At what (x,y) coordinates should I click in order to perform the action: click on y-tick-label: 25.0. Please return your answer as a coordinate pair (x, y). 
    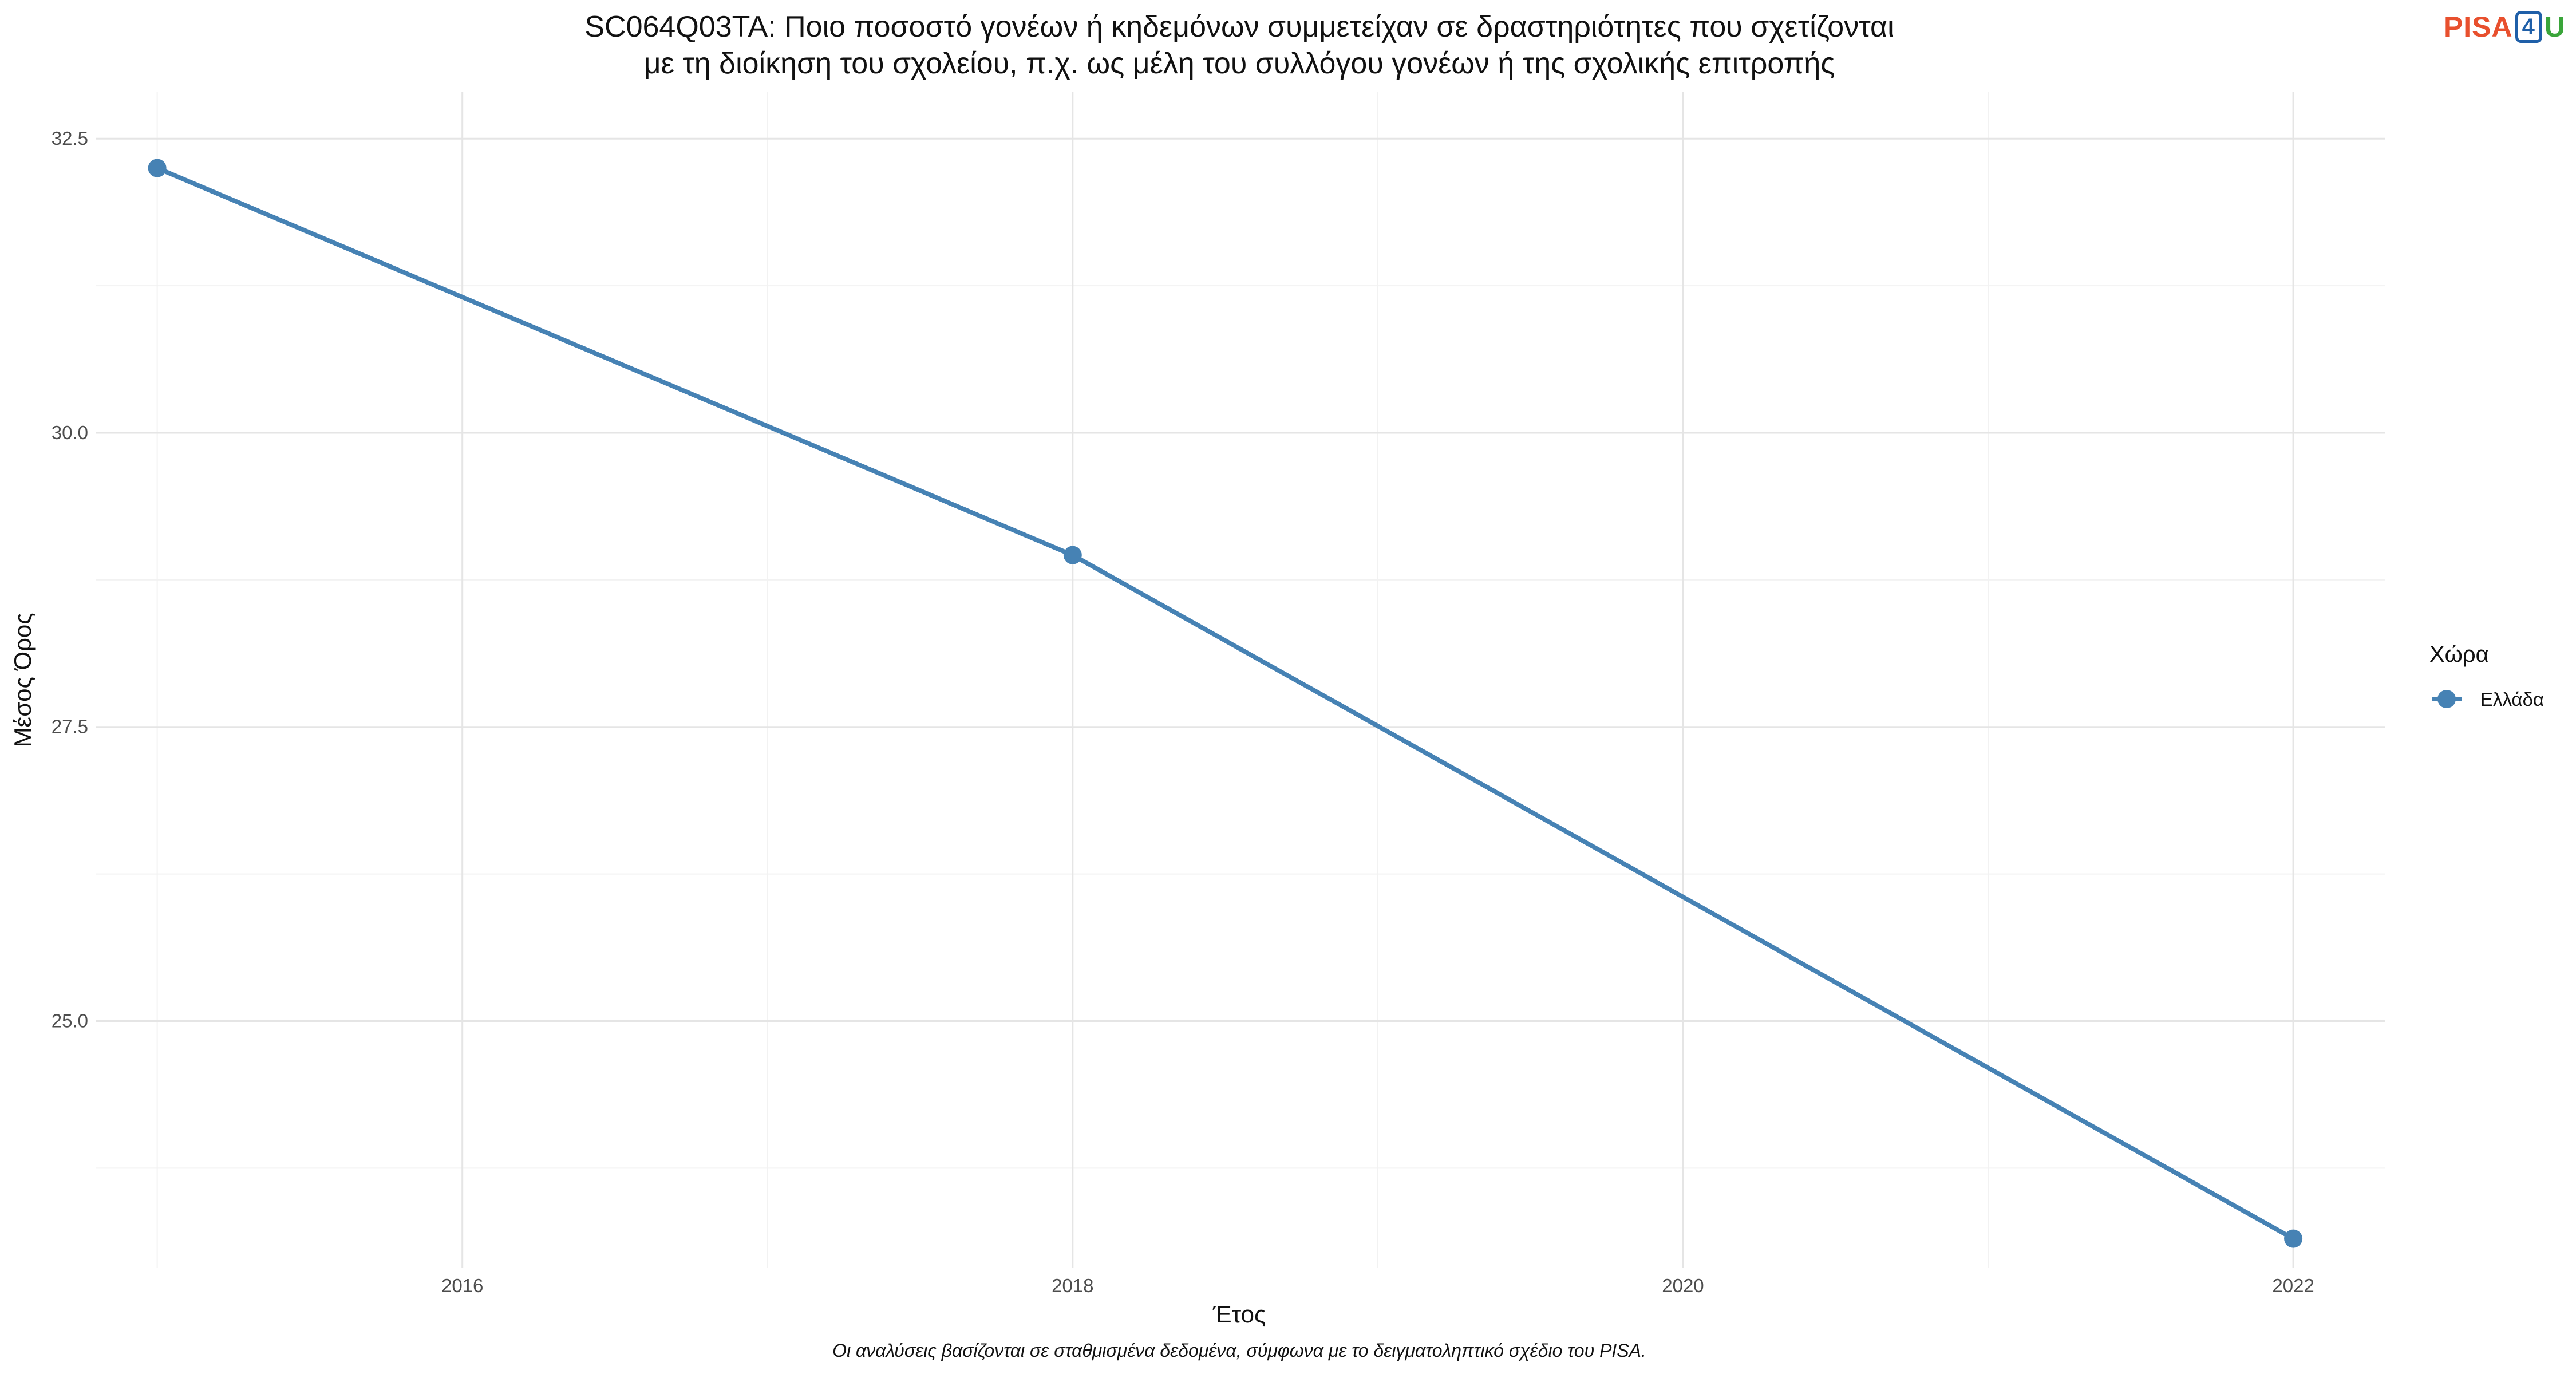
    Looking at the image, I should click on (70, 1021).